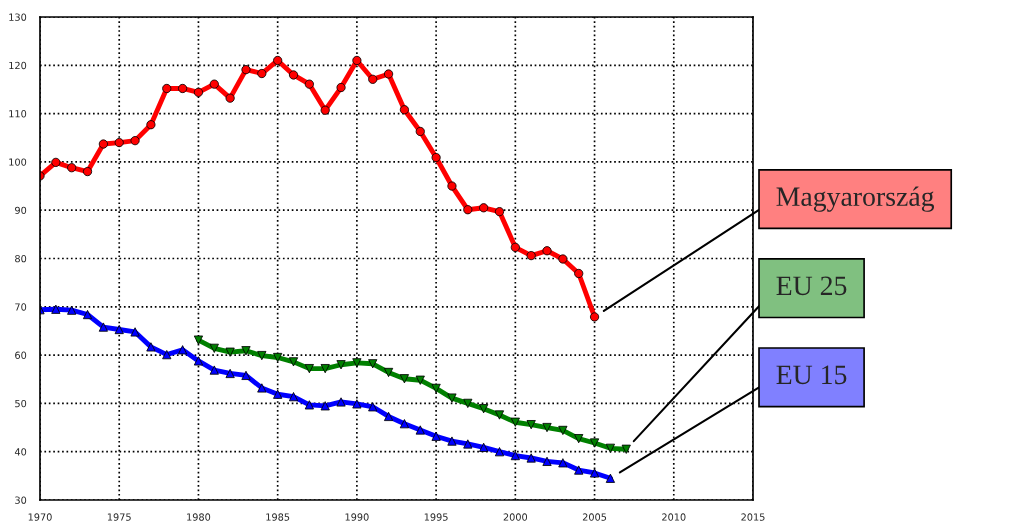 This screenshot has width=1010, height=524. What do you see at coordinates (674, 517) in the screenshot?
I see `x-tick-label: 2010` at bounding box center [674, 517].